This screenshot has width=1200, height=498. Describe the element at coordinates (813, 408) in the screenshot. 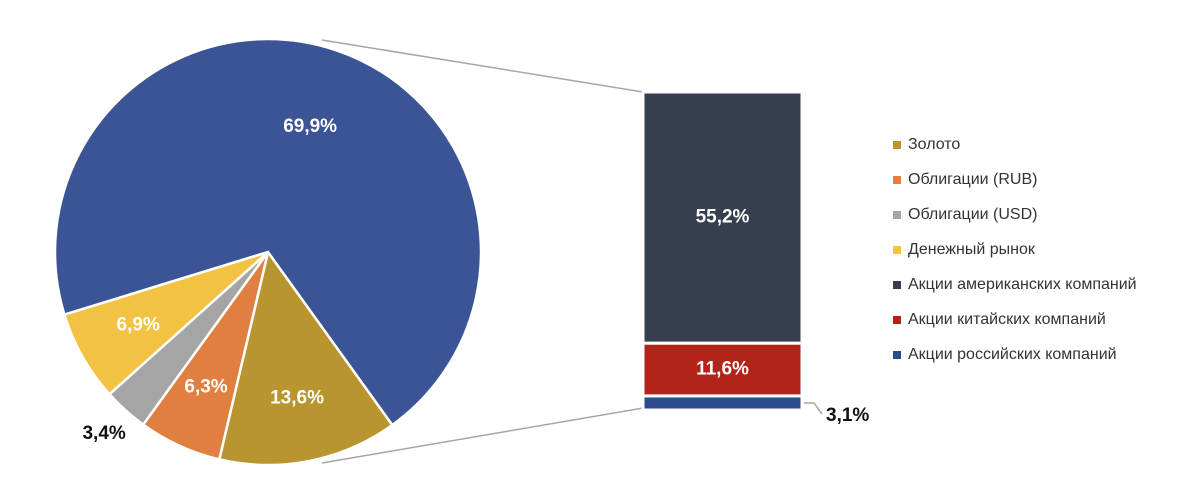

I see `leader-line` at that location.